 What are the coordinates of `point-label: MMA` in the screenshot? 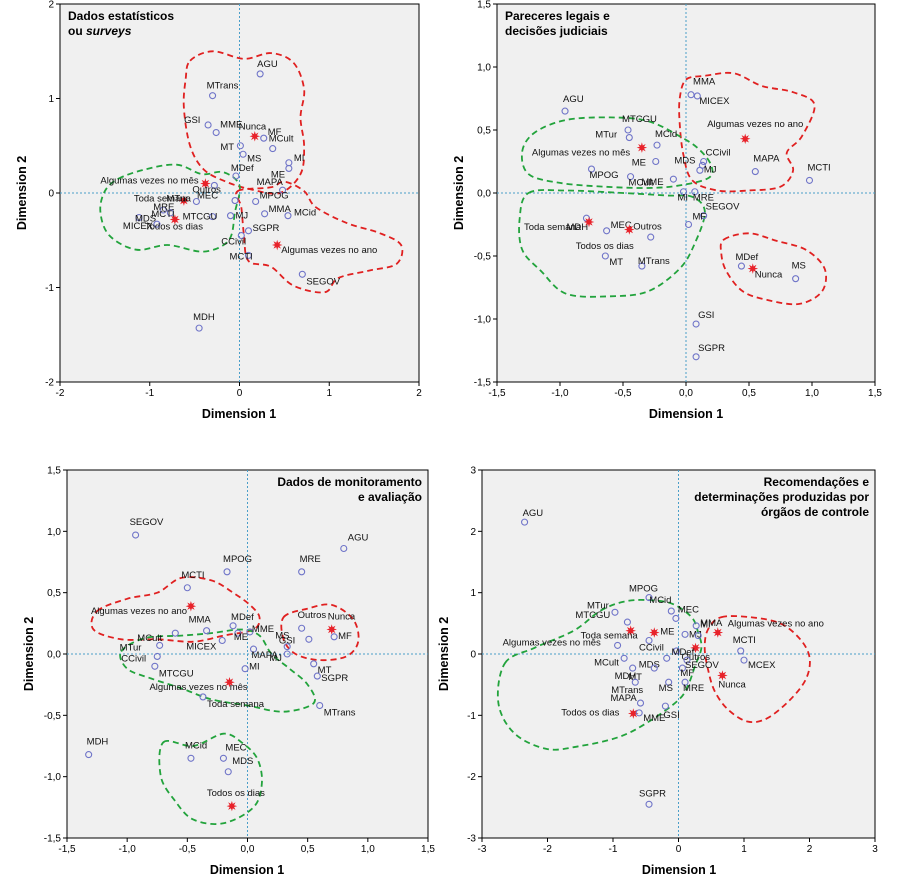 It's located at (200, 620).